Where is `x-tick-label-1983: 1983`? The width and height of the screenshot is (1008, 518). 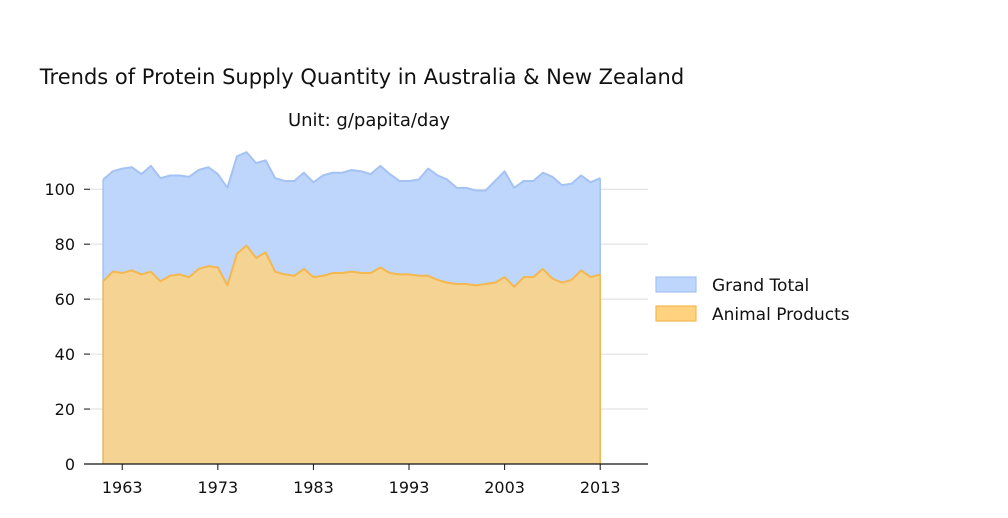
x-tick-label-1983: 1983 is located at coordinates (313, 487).